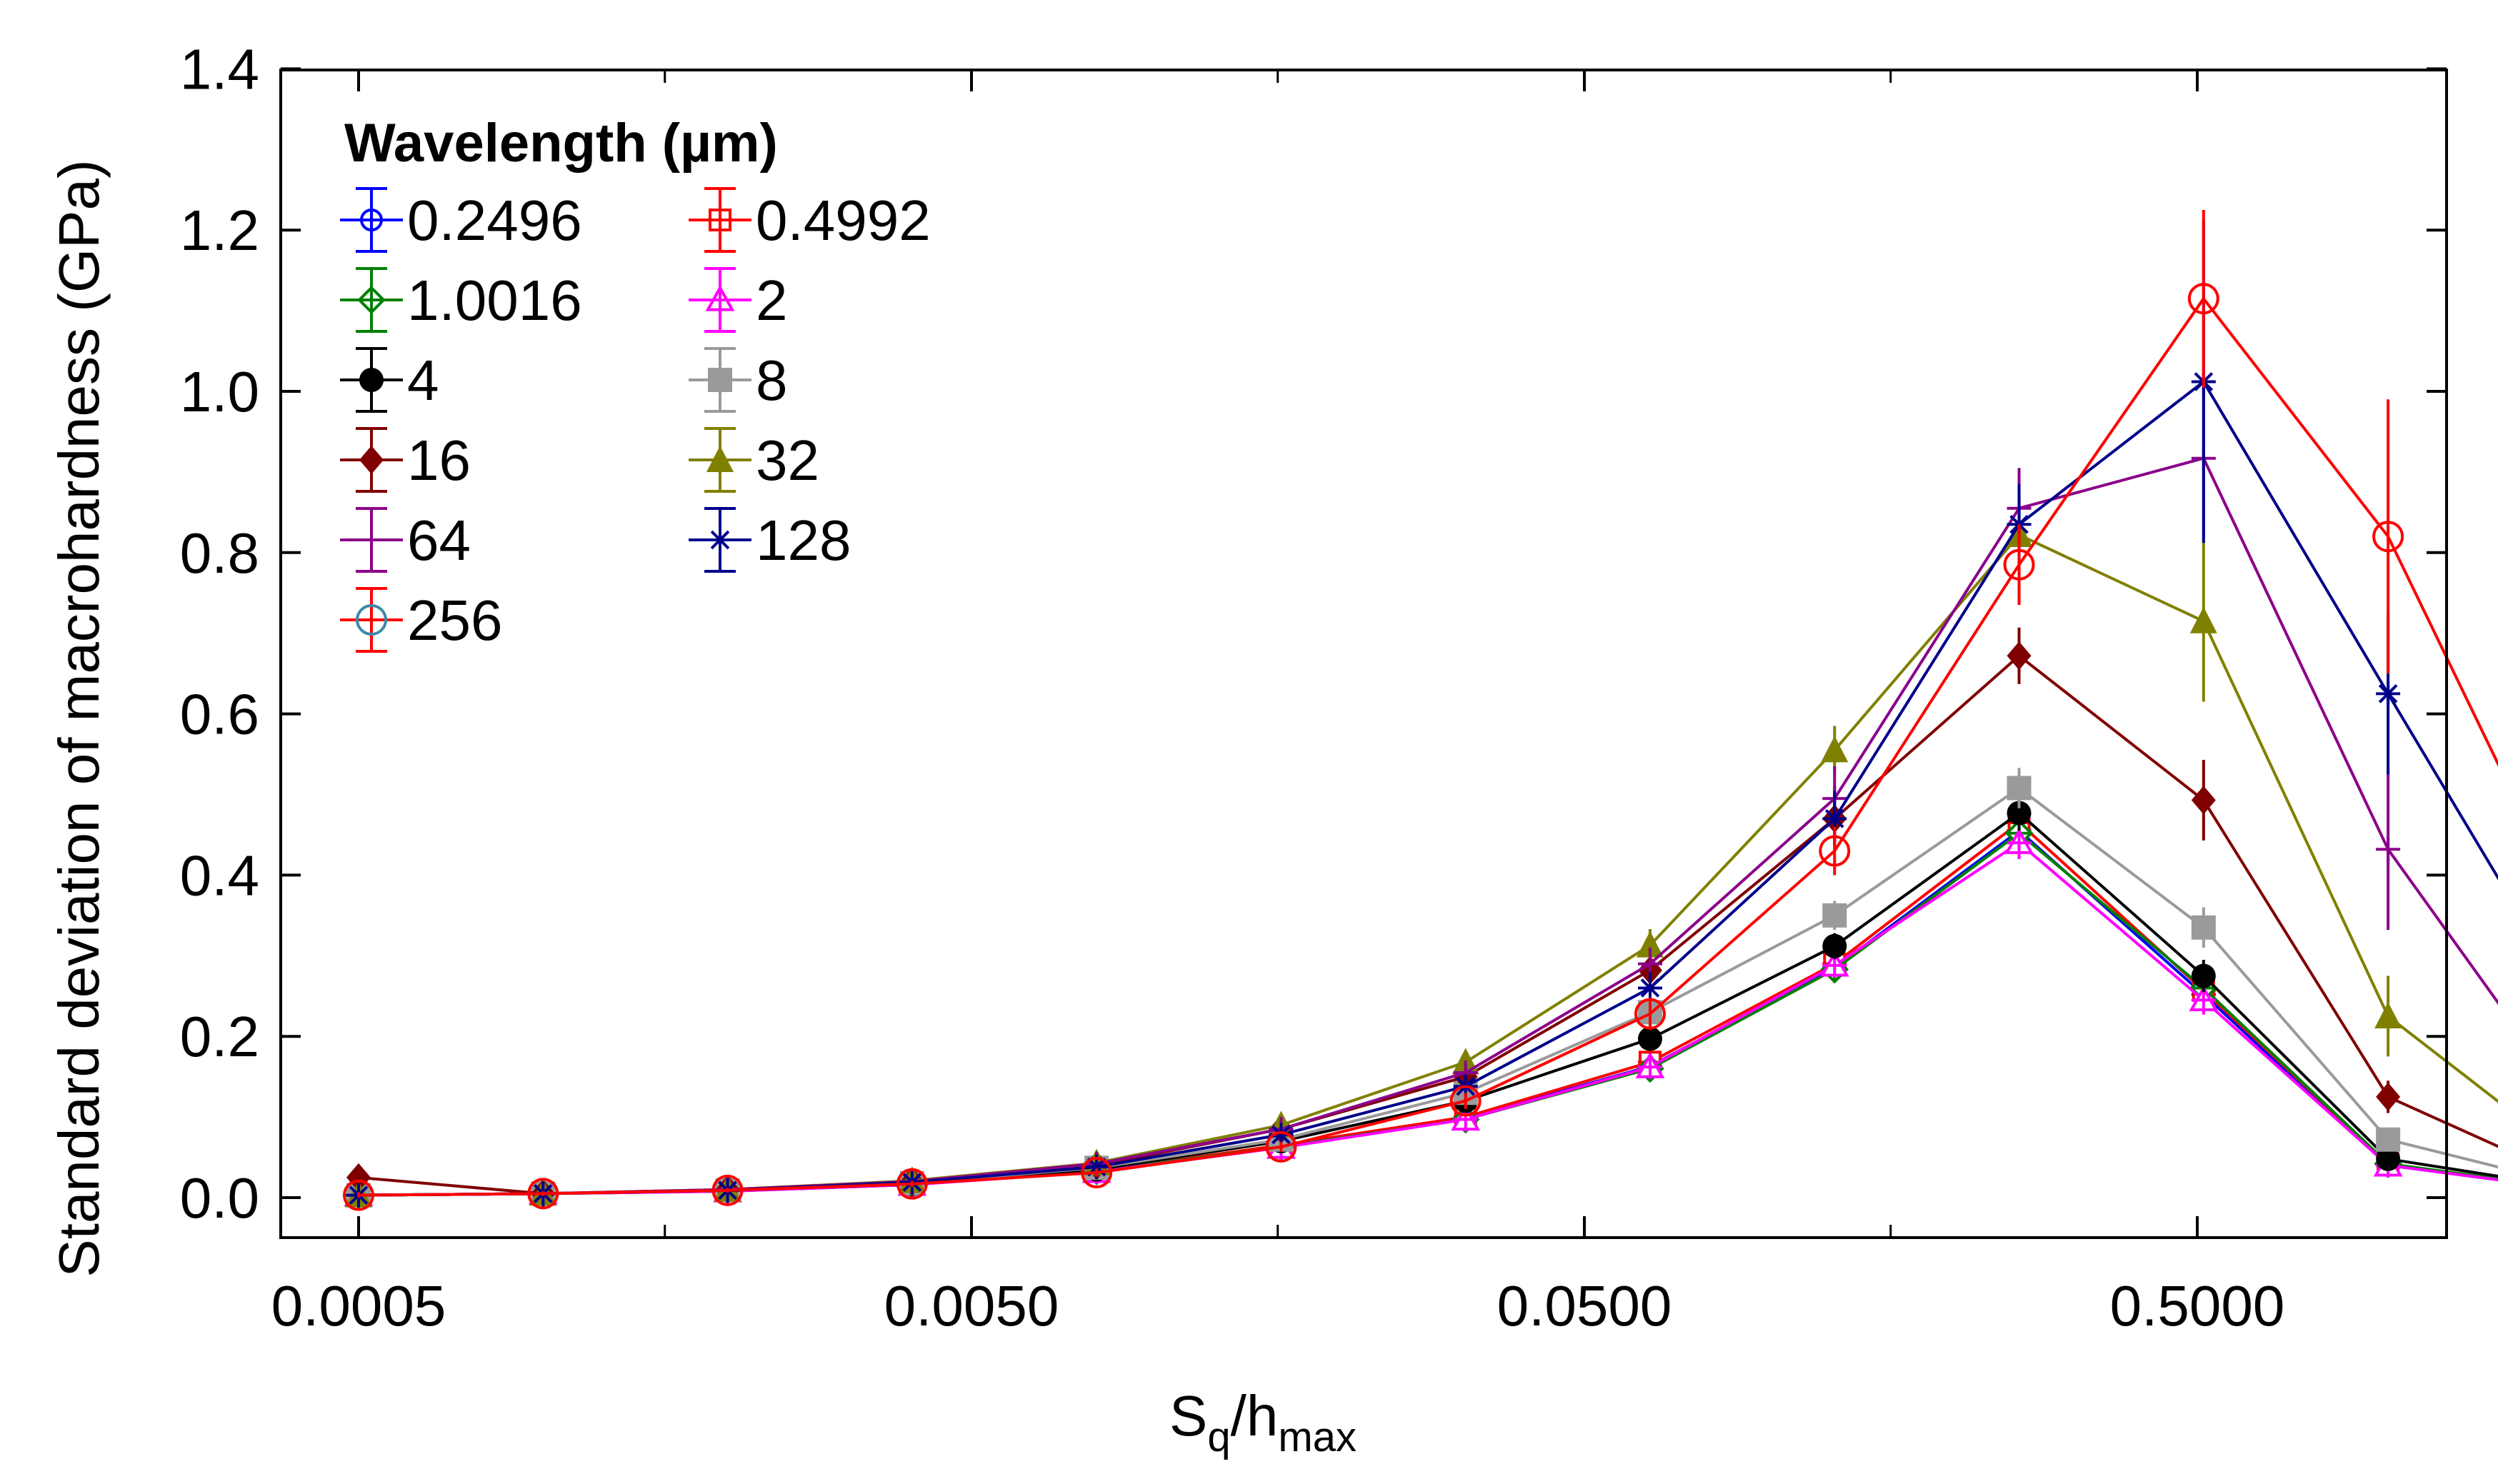 The image size is (2498, 1484). I want to click on legend-item-0.2496: 0.2496, so click(461, 220).